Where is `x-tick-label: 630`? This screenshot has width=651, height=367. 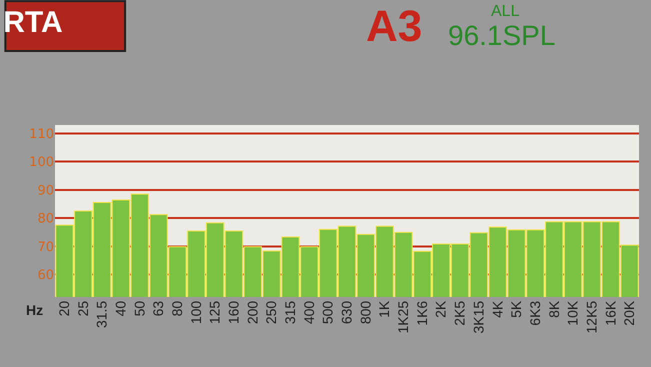 x-tick-label: 630 is located at coordinates (346, 312).